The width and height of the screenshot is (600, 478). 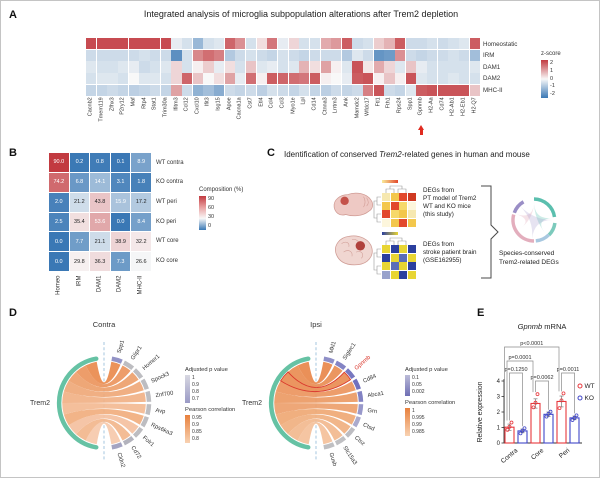 I want to click on contra-title: Contra, so click(x=104, y=324).